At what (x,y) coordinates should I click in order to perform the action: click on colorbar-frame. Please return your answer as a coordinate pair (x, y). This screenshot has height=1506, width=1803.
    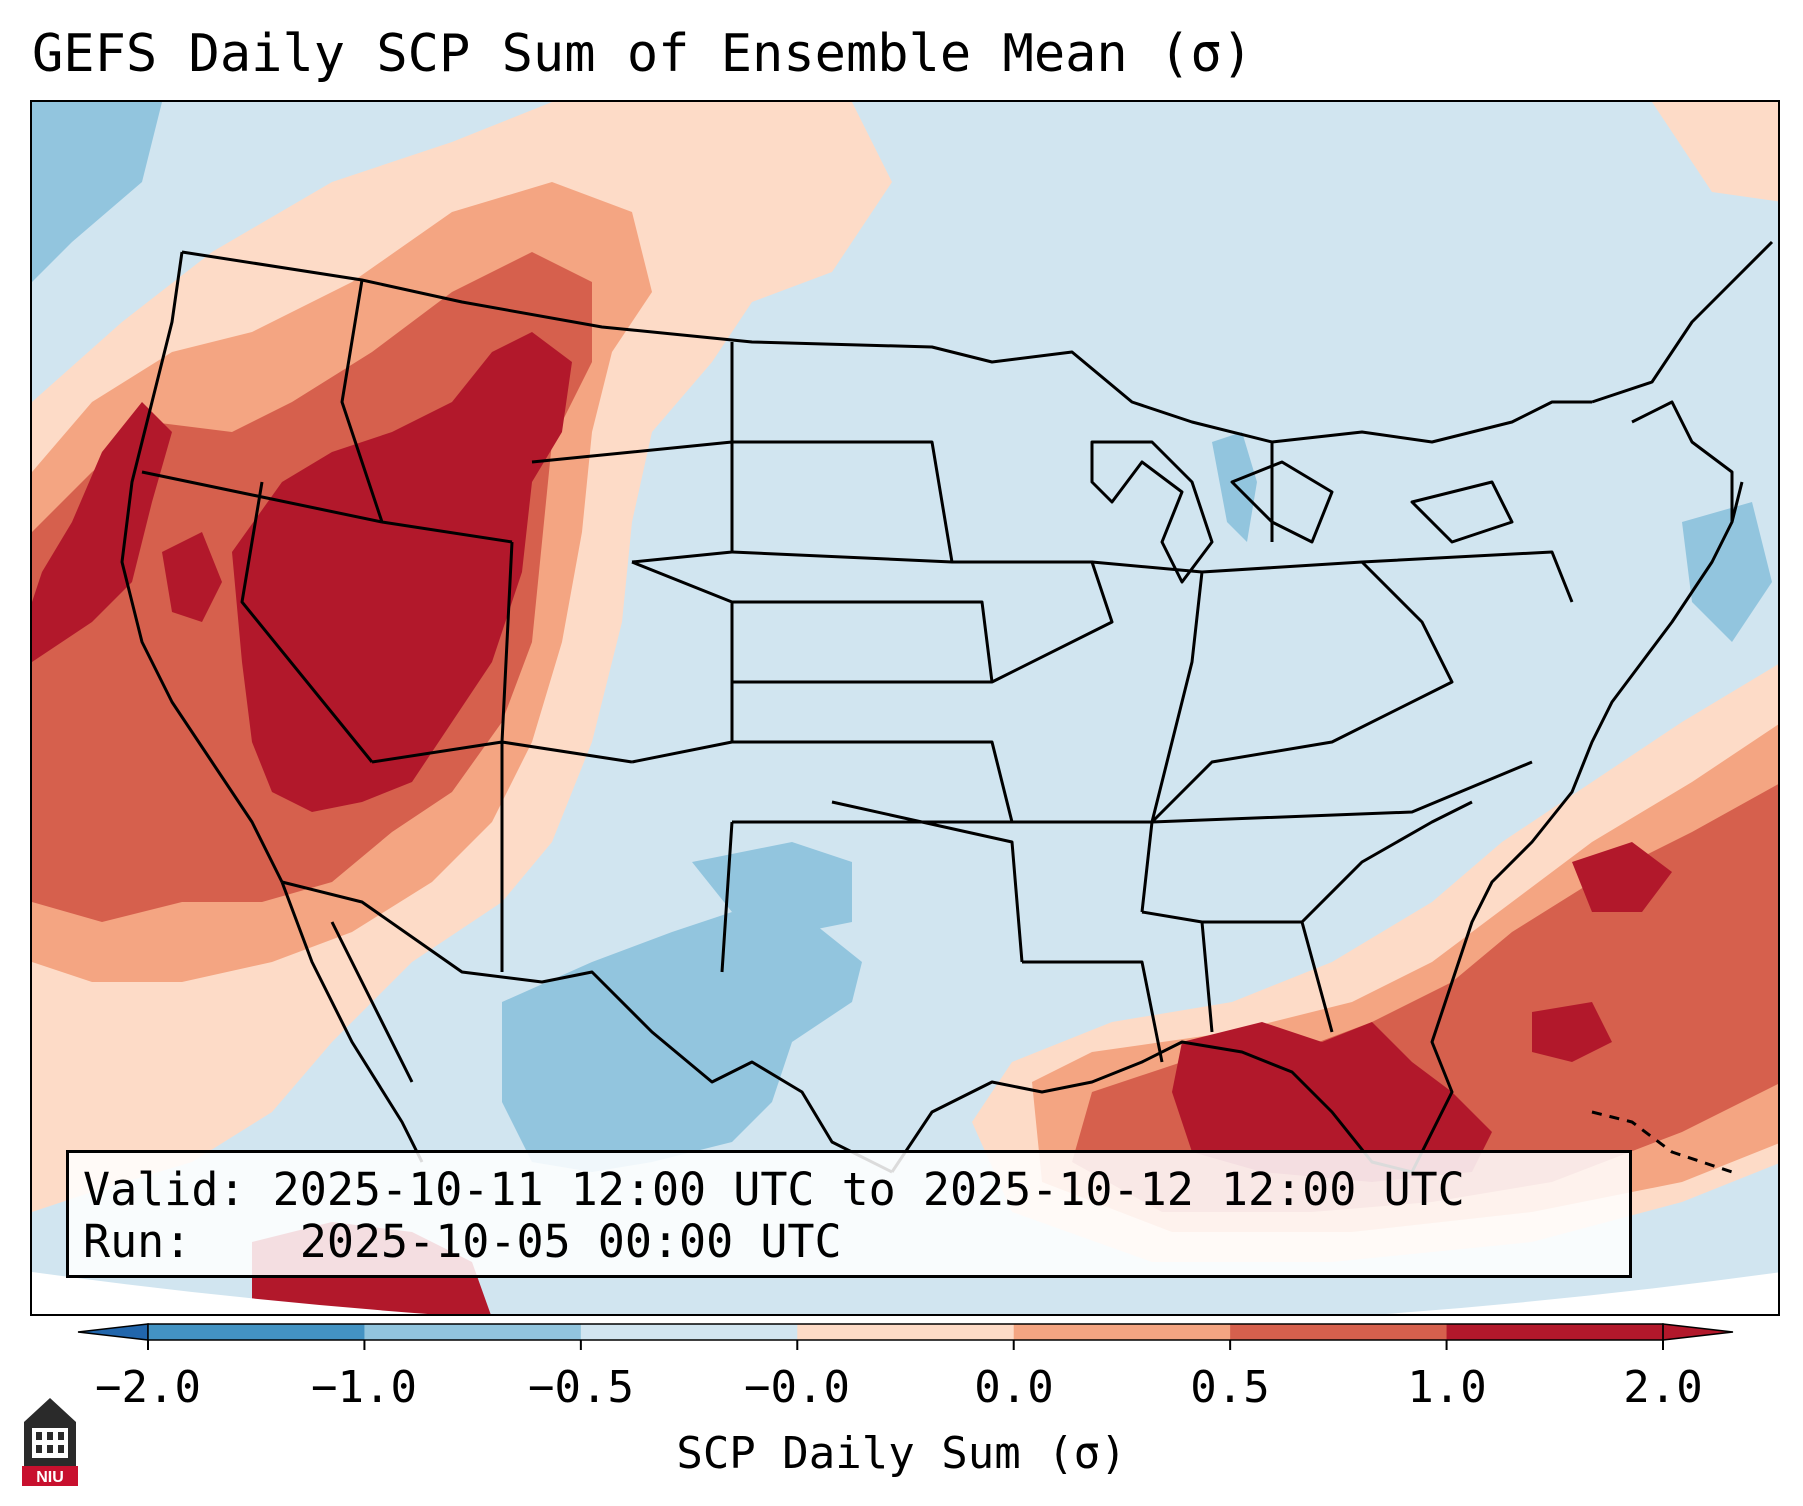
    Looking at the image, I should click on (905, 1332).